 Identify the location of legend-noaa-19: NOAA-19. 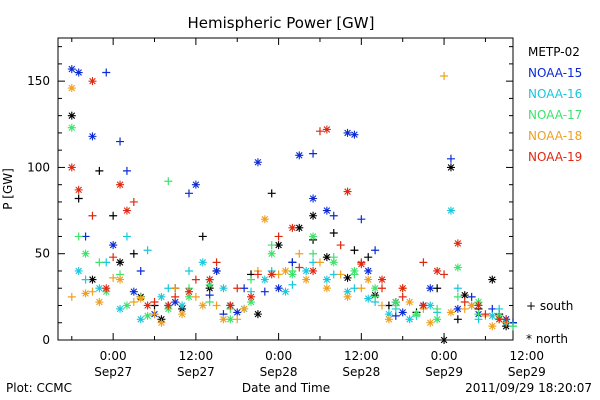
(555, 157).